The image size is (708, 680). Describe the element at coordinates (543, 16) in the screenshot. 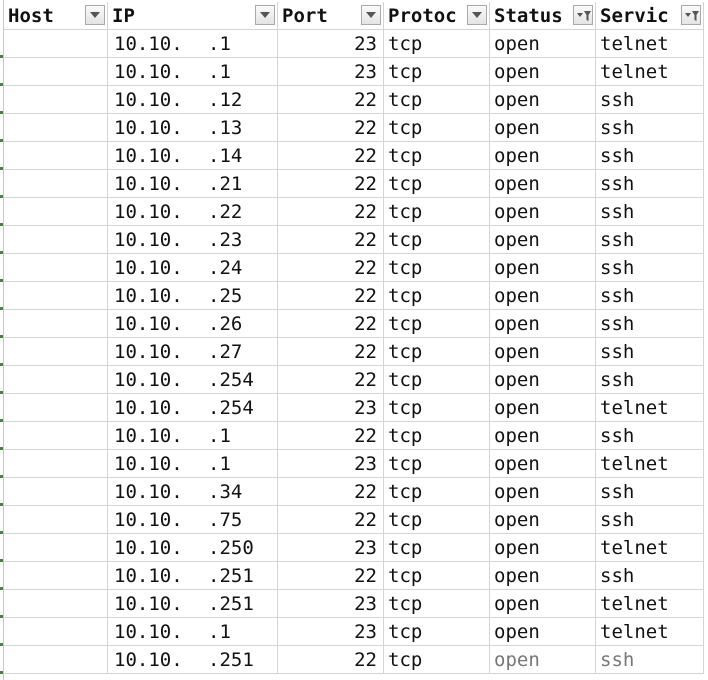

I see `header-status: Status` at that location.